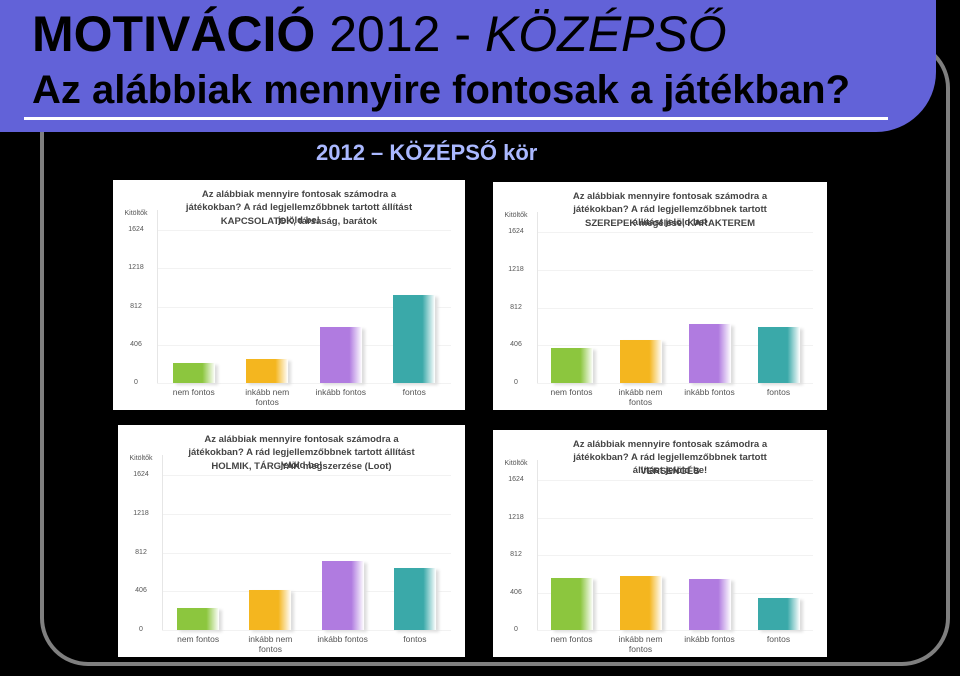 The image size is (960, 676). Describe the element at coordinates (456, 118) in the screenshot. I see `banner-rule` at that location.